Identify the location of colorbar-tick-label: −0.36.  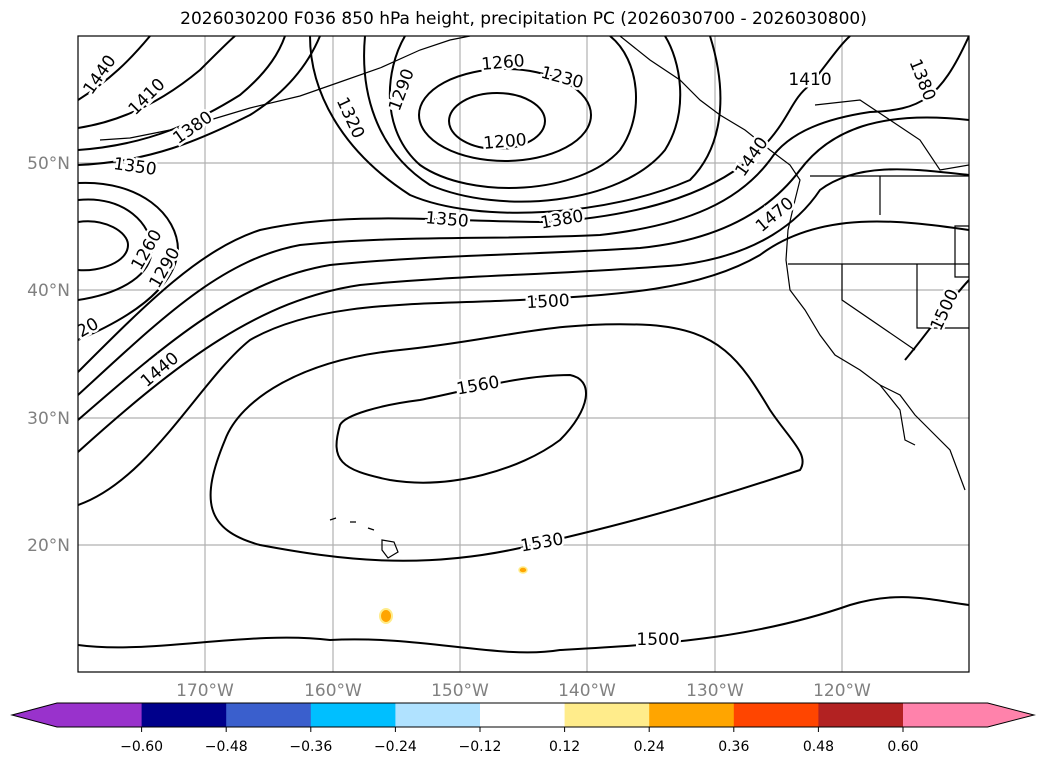
(310, 747).